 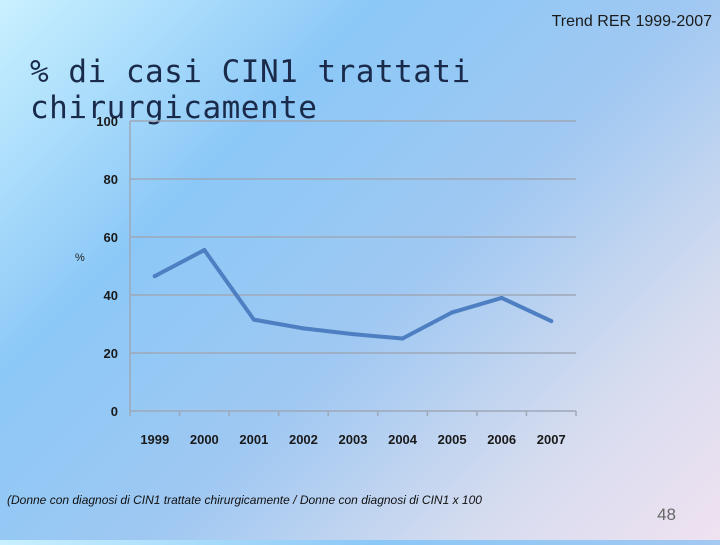 What do you see at coordinates (114, 411) in the screenshot?
I see `y-tick-label: 0` at bounding box center [114, 411].